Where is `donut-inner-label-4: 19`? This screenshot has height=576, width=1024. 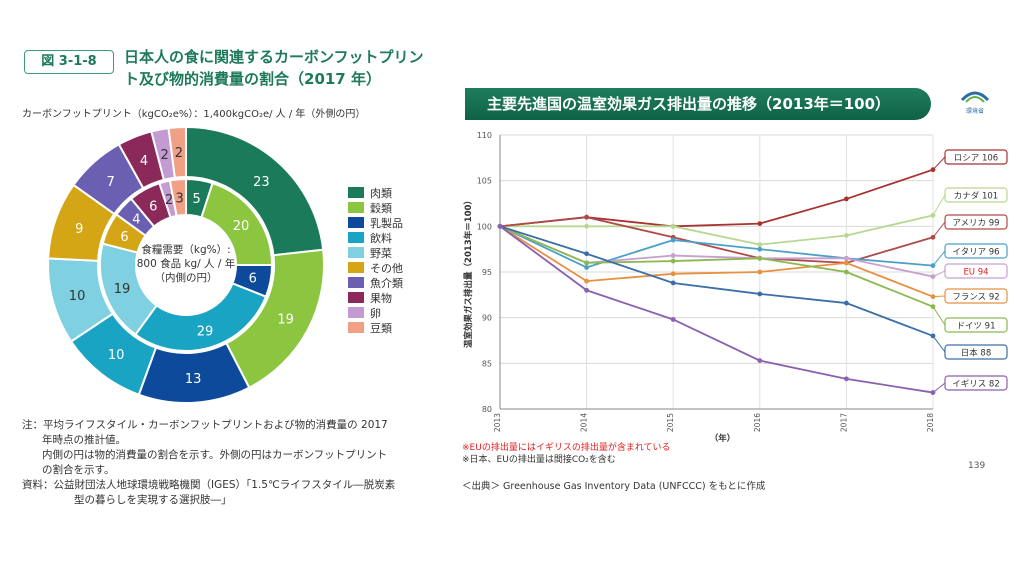
donut-inner-label-4: 19 is located at coordinates (122, 289).